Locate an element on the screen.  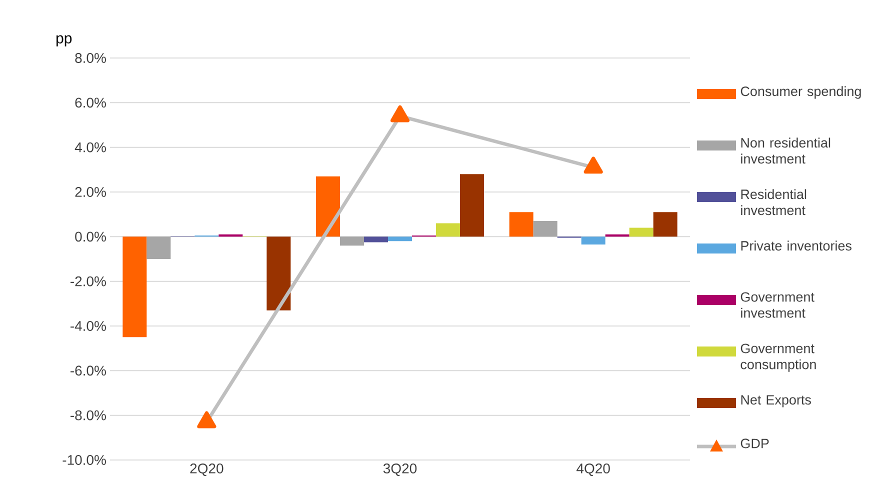
x-tick-label: 2Q20 is located at coordinates (207, 470).